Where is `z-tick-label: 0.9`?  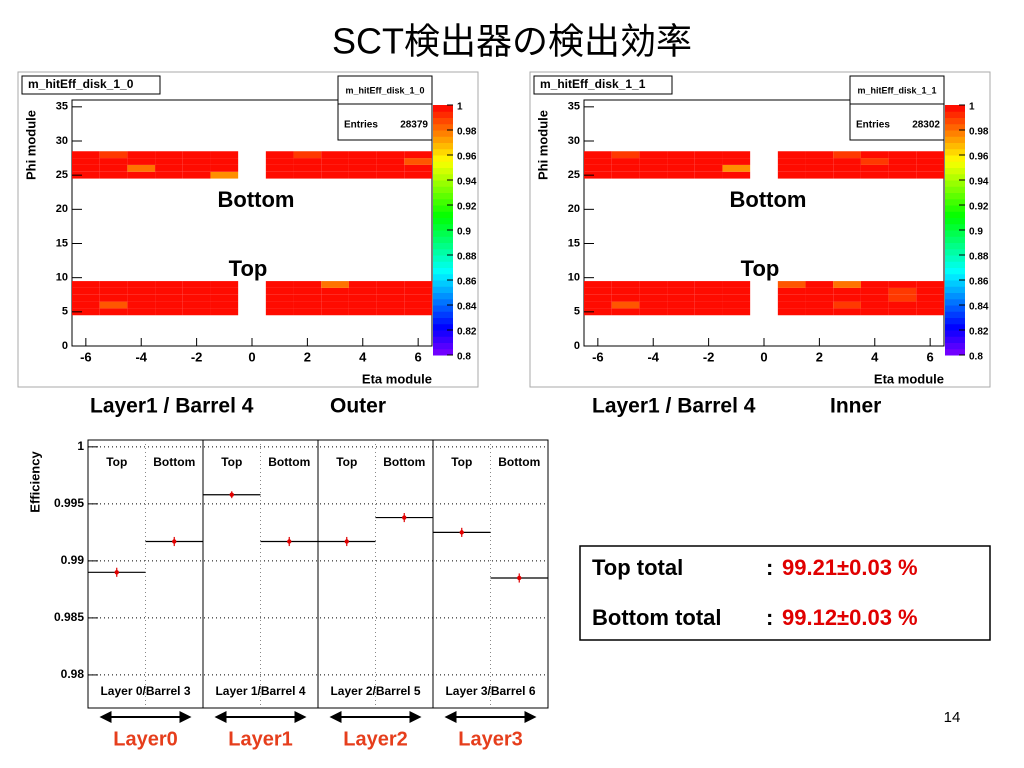 z-tick-label: 0.9 is located at coordinates (976, 232).